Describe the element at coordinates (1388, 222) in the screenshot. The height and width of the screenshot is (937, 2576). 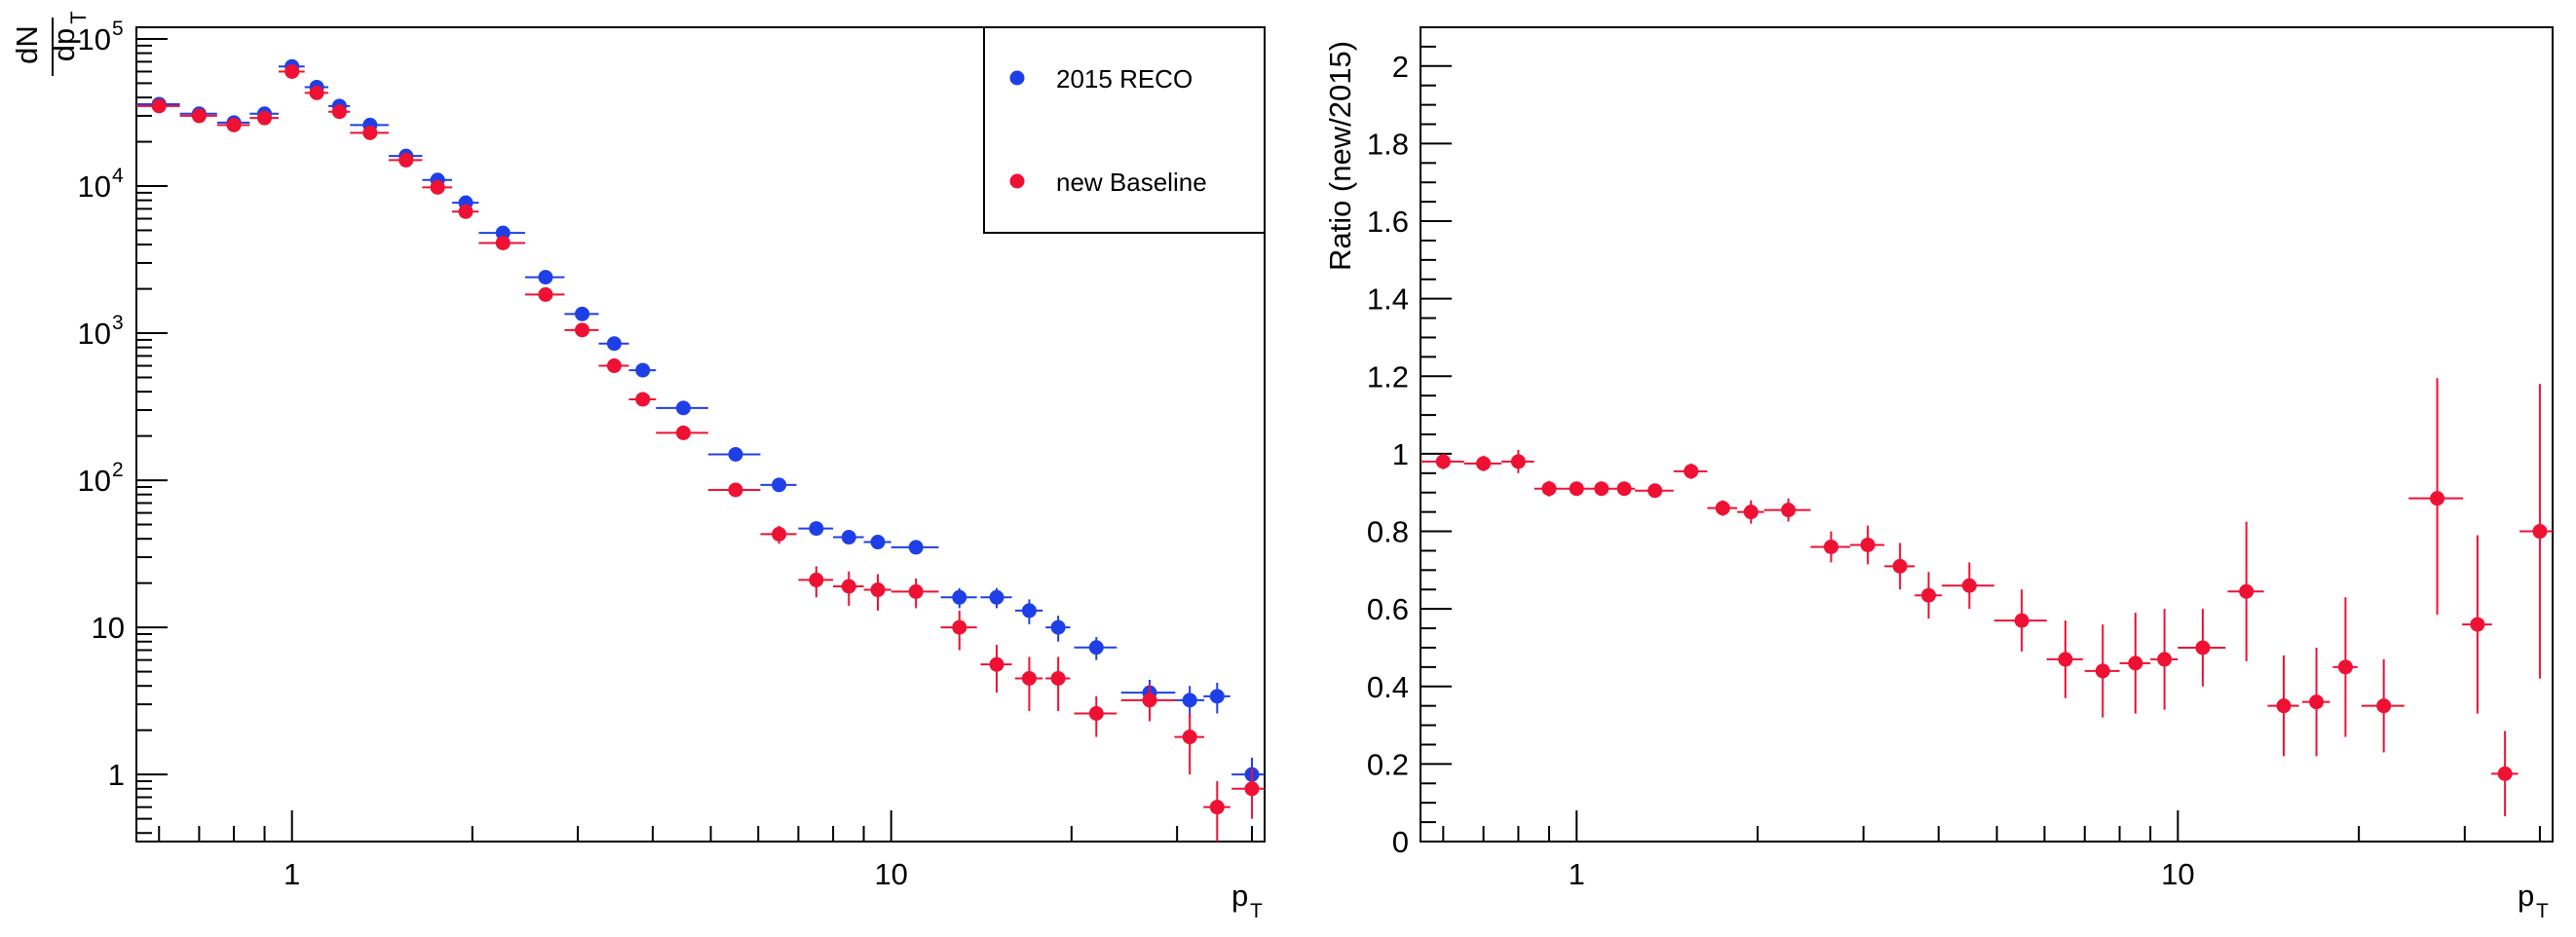
I see `right-y-tick-label: 1.6` at that location.